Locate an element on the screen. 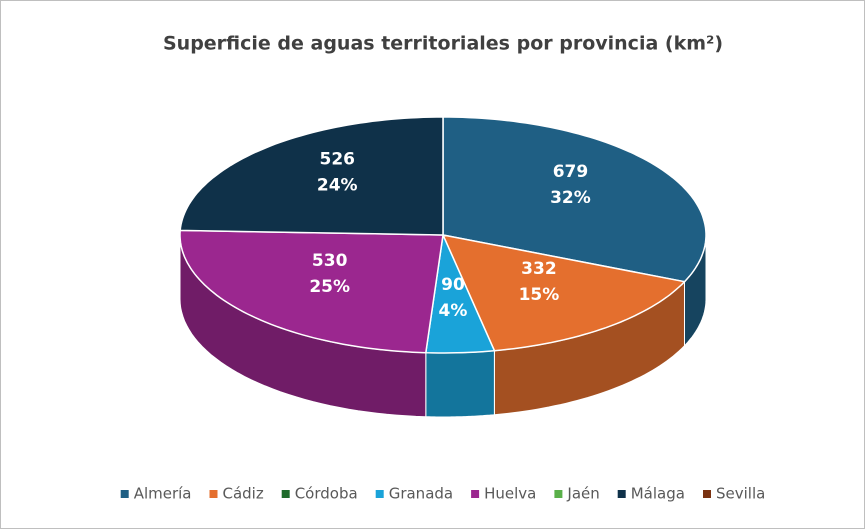 Image resolution: width=865 pixels, height=529 pixels. legend-item: Huelva is located at coordinates (503, 494).